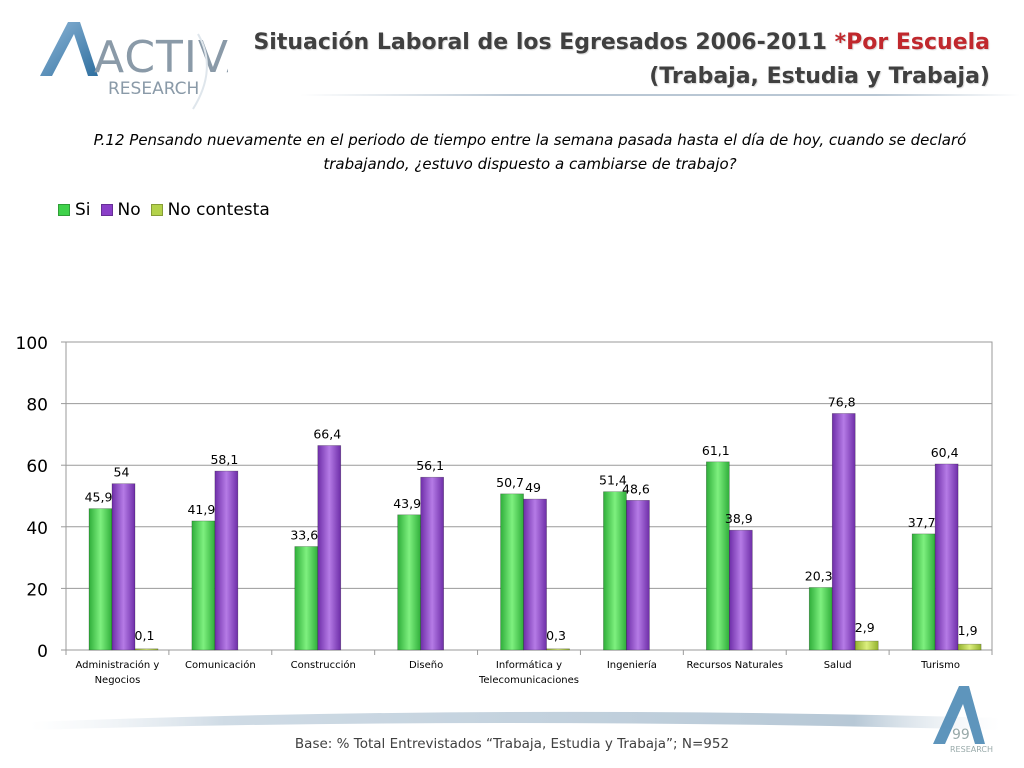  What do you see at coordinates (636, 488) in the screenshot?
I see `data-label-no-5: 48,6` at bounding box center [636, 488].